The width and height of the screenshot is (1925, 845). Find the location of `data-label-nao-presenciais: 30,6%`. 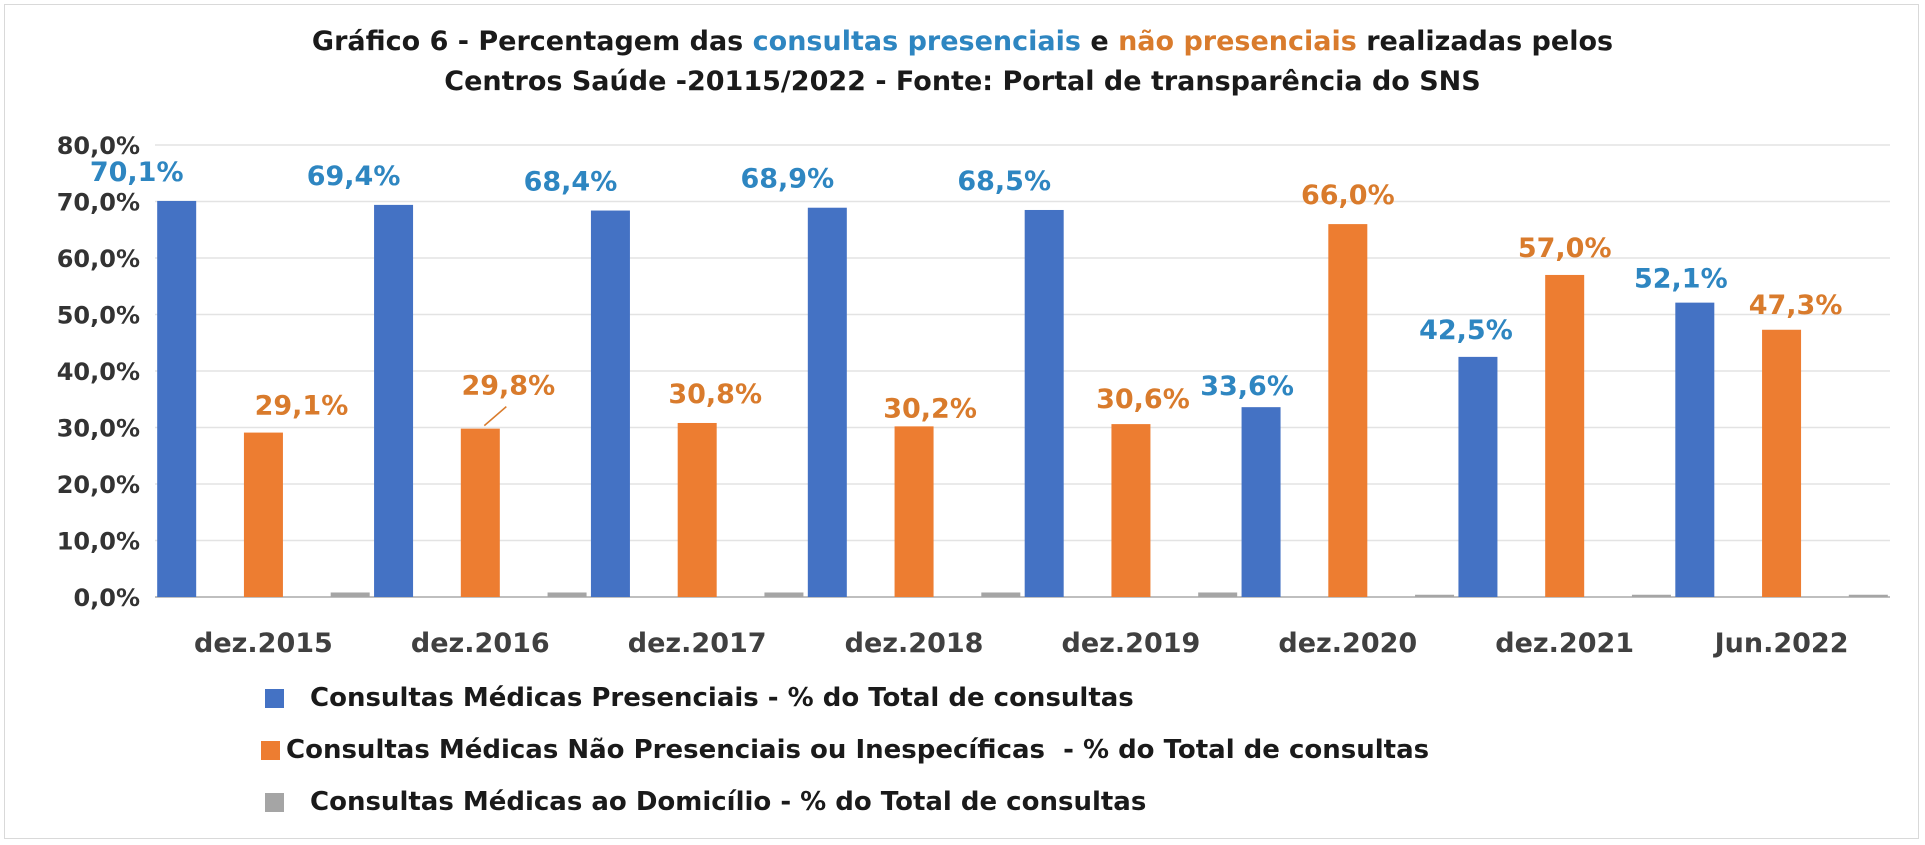

data-label-nao-presenciais: 30,6% is located at coordinates (1143, 399).